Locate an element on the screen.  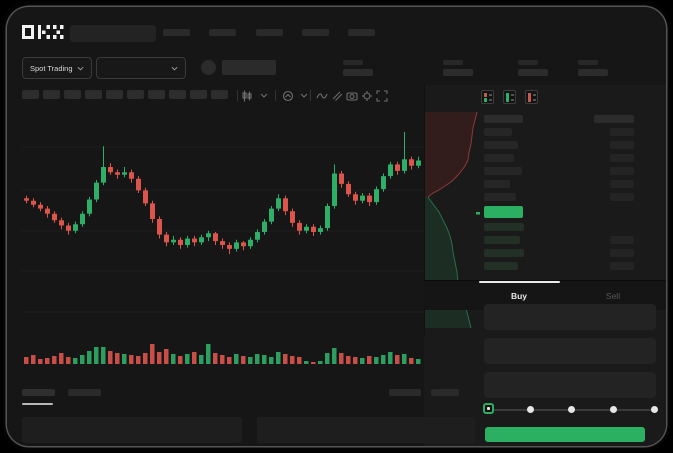
bottom-tab-underline is located at coordinates (37, 404).